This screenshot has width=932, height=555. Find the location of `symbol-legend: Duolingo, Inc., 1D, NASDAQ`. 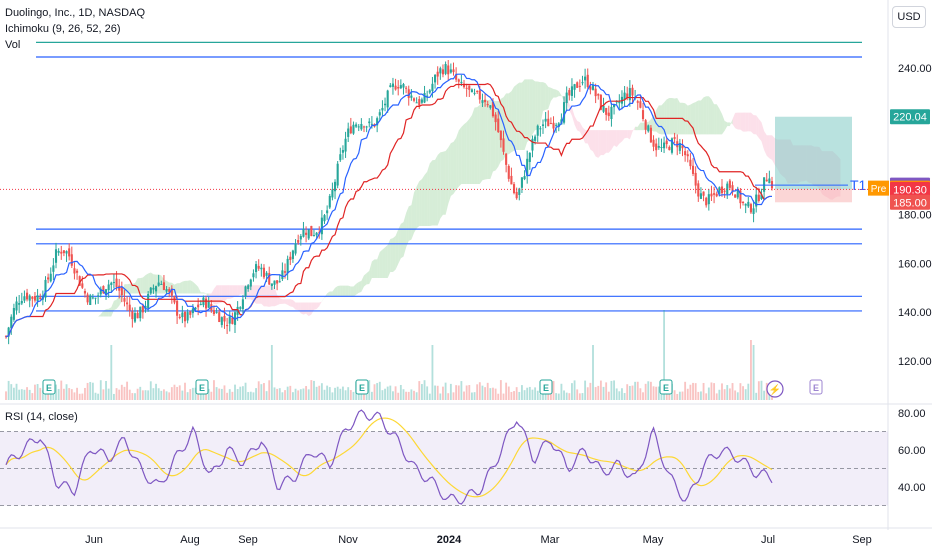

symbol-legend: Duolingo, Inc., 1D, NASDAQ is located at coordinates (75, 13).